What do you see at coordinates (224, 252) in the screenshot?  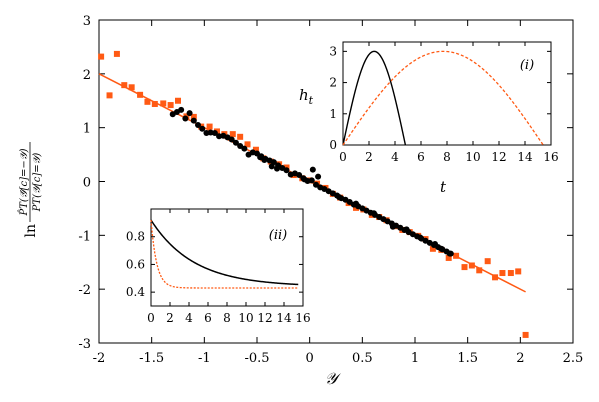 I see `inset-ii-black-curve` at bounding box center [224, 252].